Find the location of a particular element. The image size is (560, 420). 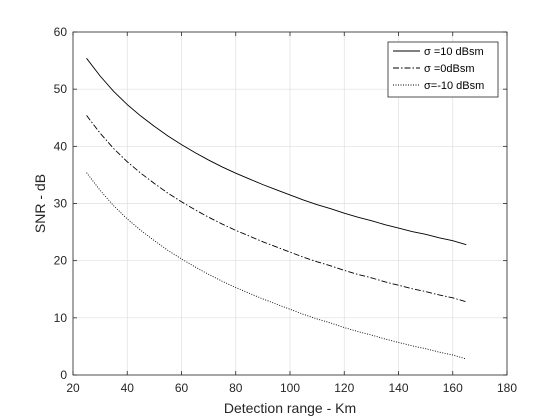

y-tick-label: 60 is located at coordinates (61, 32).